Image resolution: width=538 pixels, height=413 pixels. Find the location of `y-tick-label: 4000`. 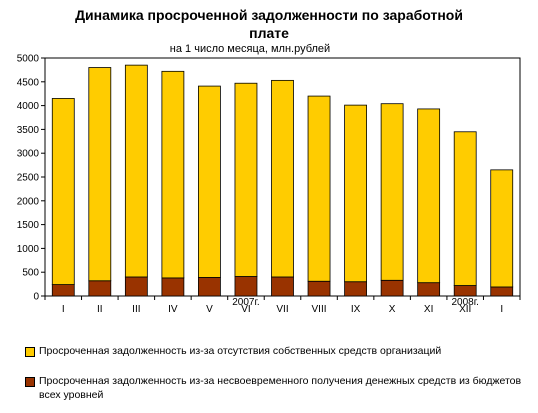

y-tick-label: 4000 is located at coordinates (28, 106).